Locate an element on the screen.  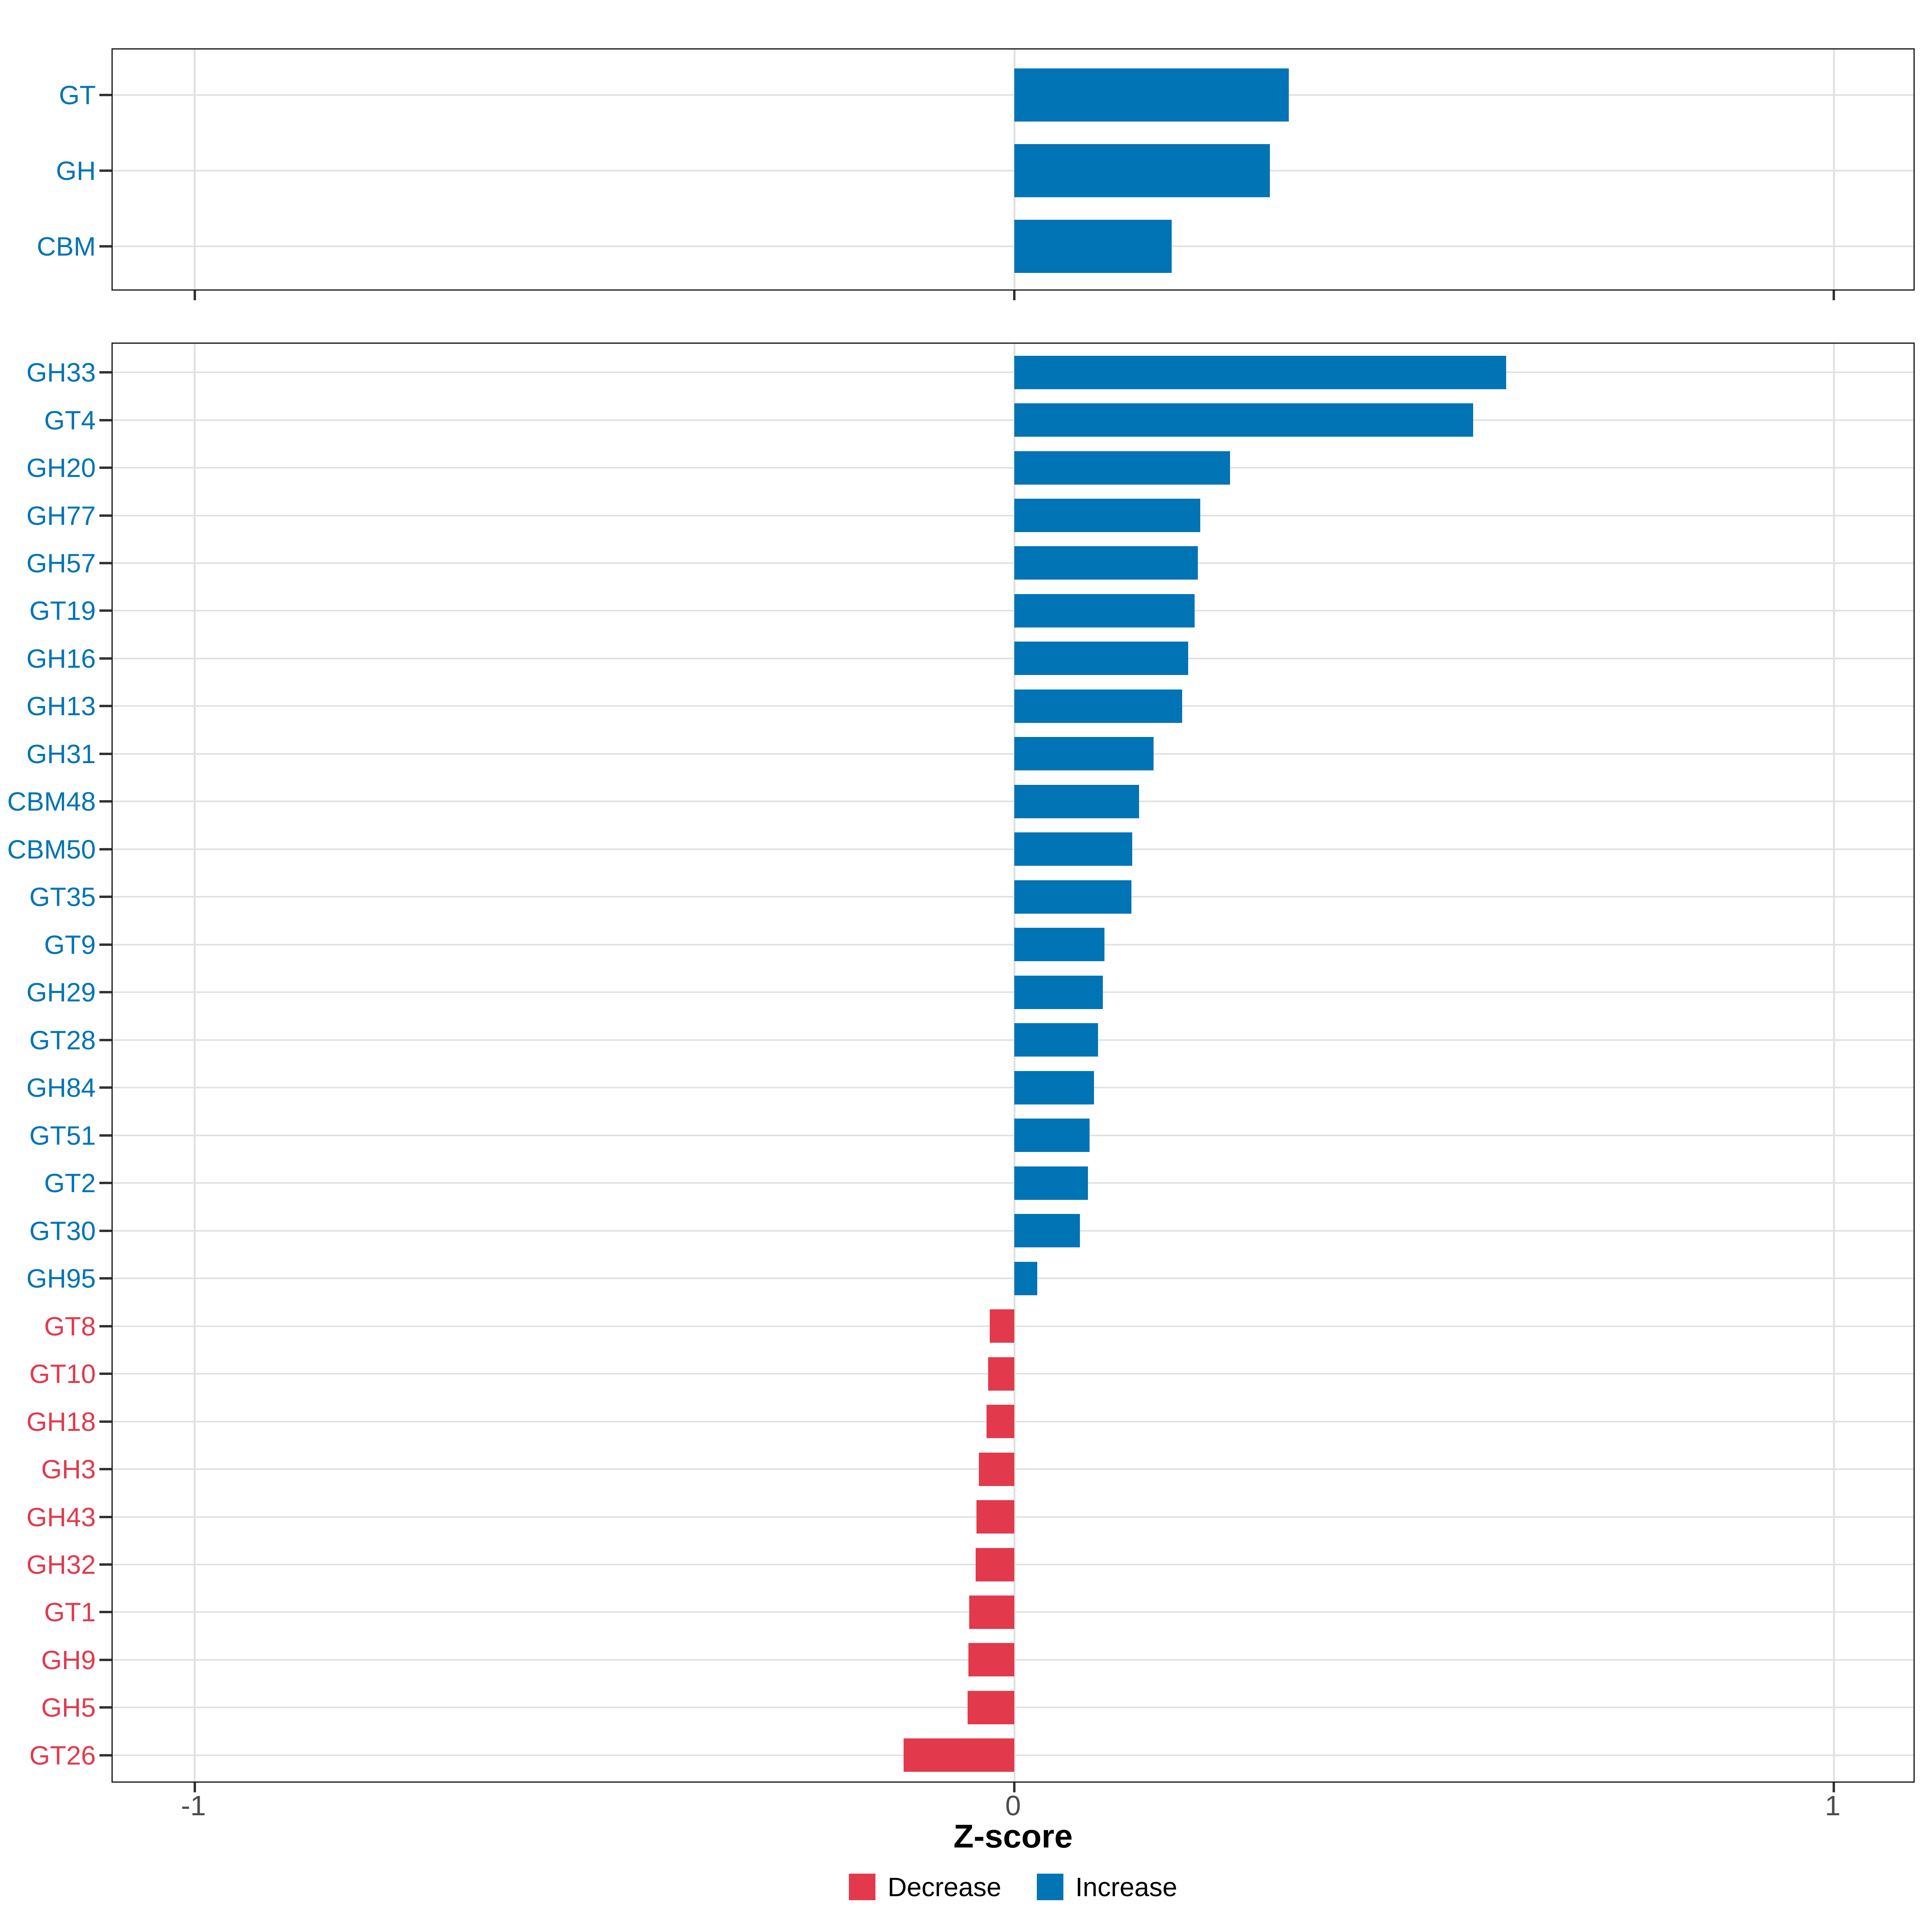
bar-CBM50 is located at coordinates (1073, 849).